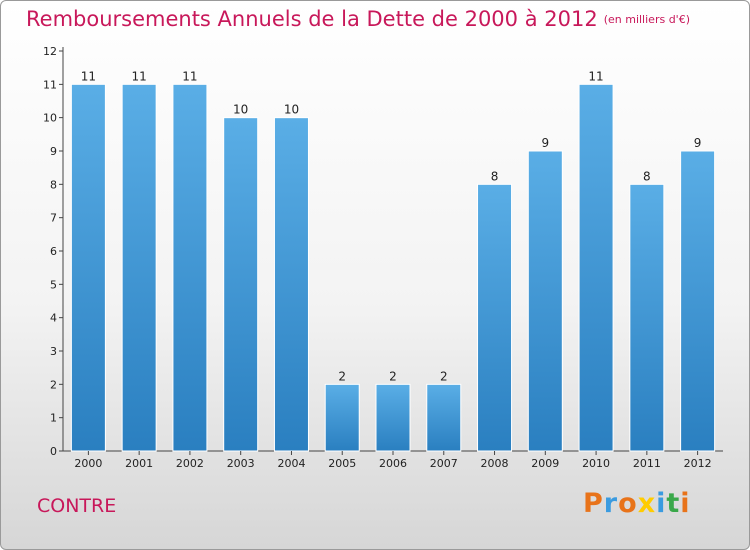 This screenshot has width=750, height=550. Describe the element at coordinates (291, 463) in the screenshot. I see `x-tick-label: 2004` at that location.